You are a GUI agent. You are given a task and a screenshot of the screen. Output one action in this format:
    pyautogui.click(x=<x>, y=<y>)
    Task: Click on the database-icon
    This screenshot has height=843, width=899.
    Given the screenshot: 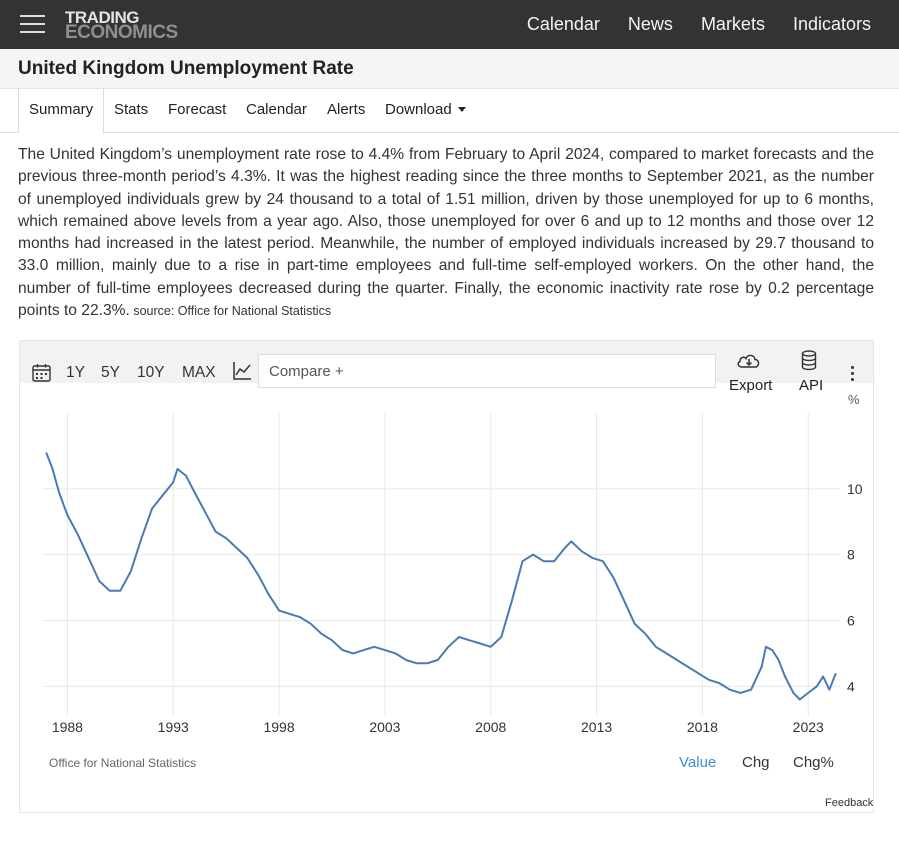 What is the action you would take?
    pyautogui.click(x=809, y=360)
    